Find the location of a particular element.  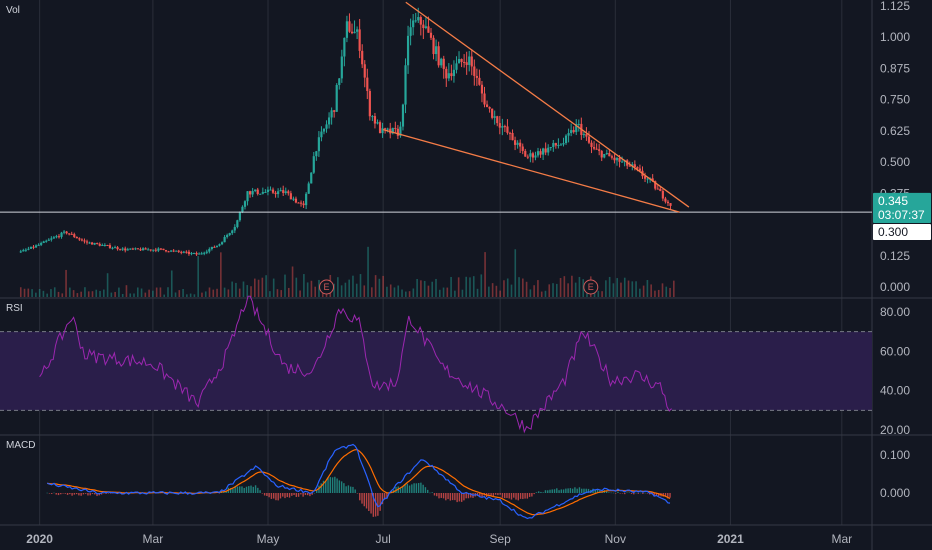

time-axis-tick: Nov is located at coordinates (615, 539).